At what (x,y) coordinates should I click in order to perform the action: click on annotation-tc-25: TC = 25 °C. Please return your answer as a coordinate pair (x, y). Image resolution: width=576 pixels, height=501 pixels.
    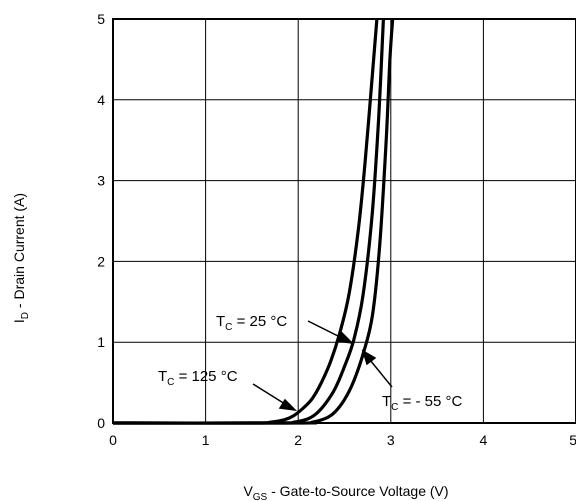
    Looking at the image, I should click on (251, 323).